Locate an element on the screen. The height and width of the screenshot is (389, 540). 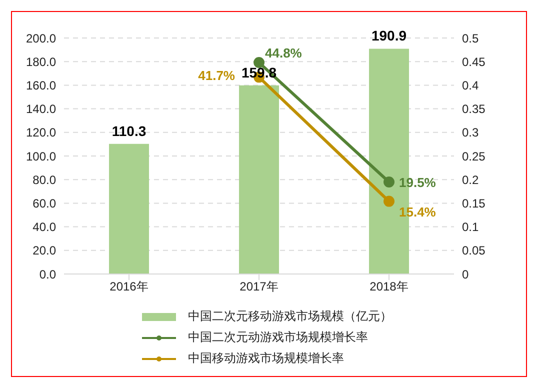
y-tick-label: 20.0 is located at coordinates (44, 251).